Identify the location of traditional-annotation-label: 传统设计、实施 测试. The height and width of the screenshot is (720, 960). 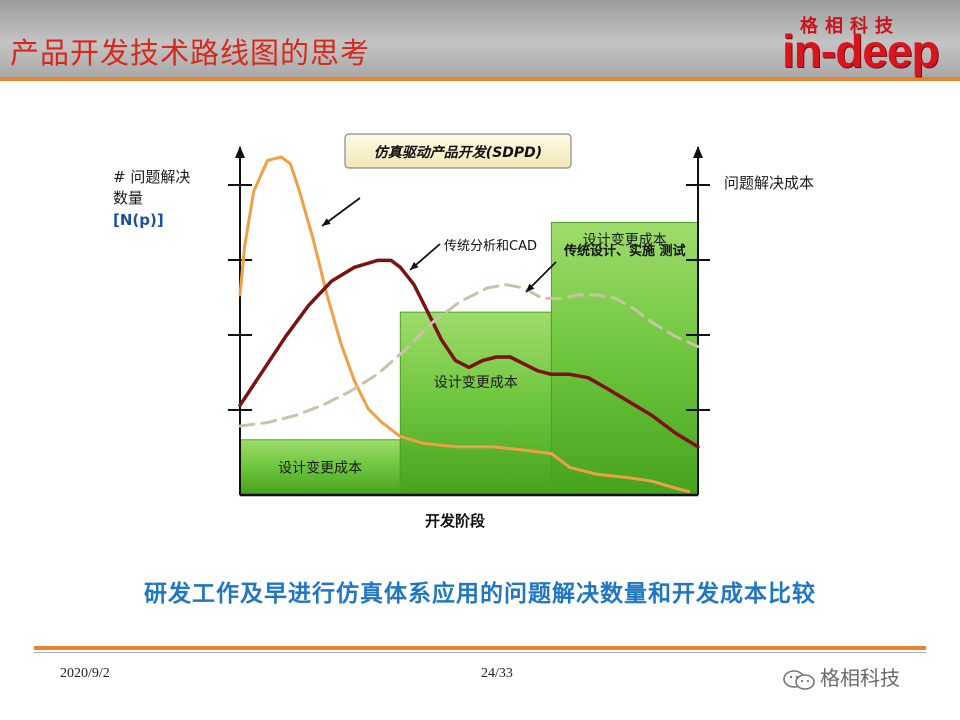
(624, 251).